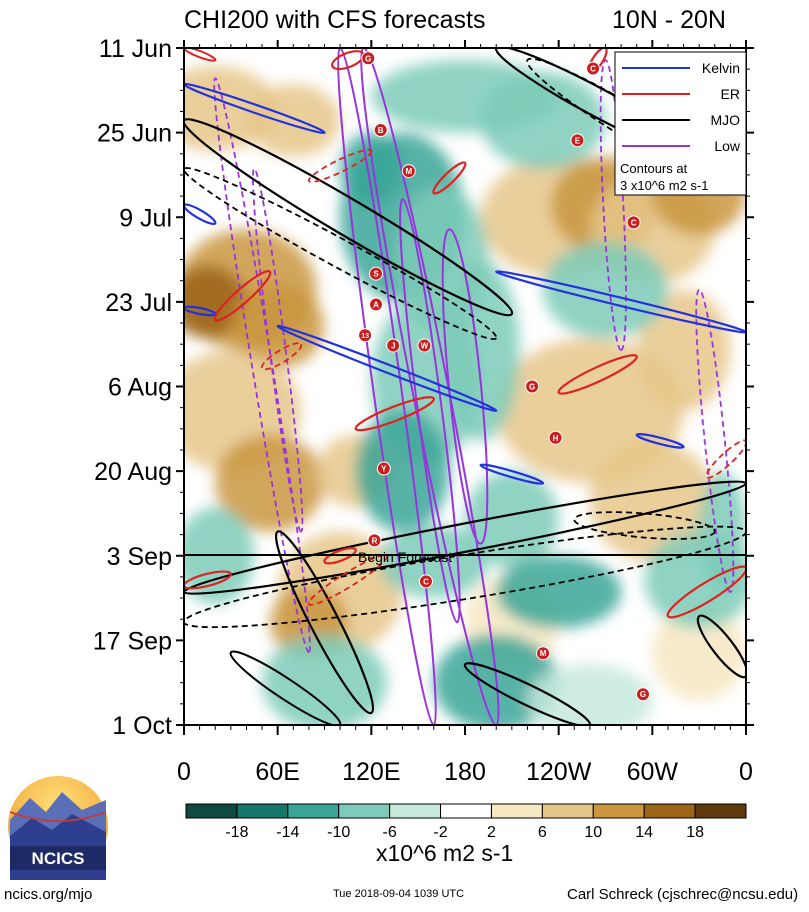  What do you see at coordinates (669, 20) in the screenshot?
I see `chart-region: 10N - 20N` at bounding box center [669, 20].